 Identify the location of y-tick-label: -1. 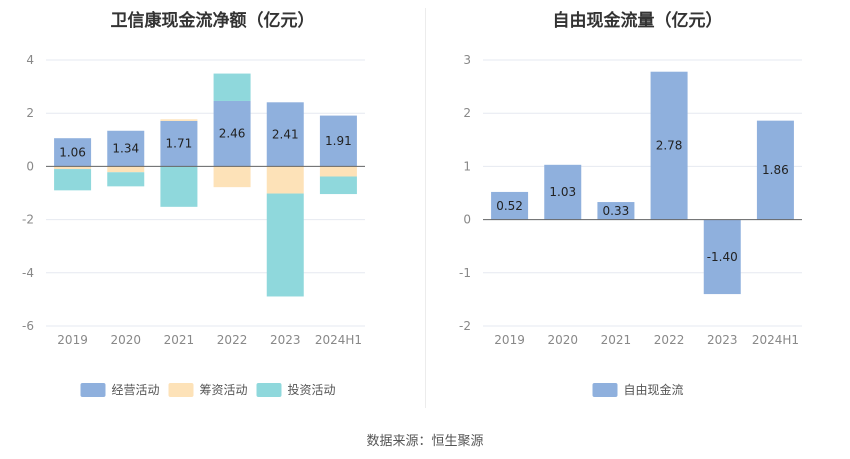
(465, 273).